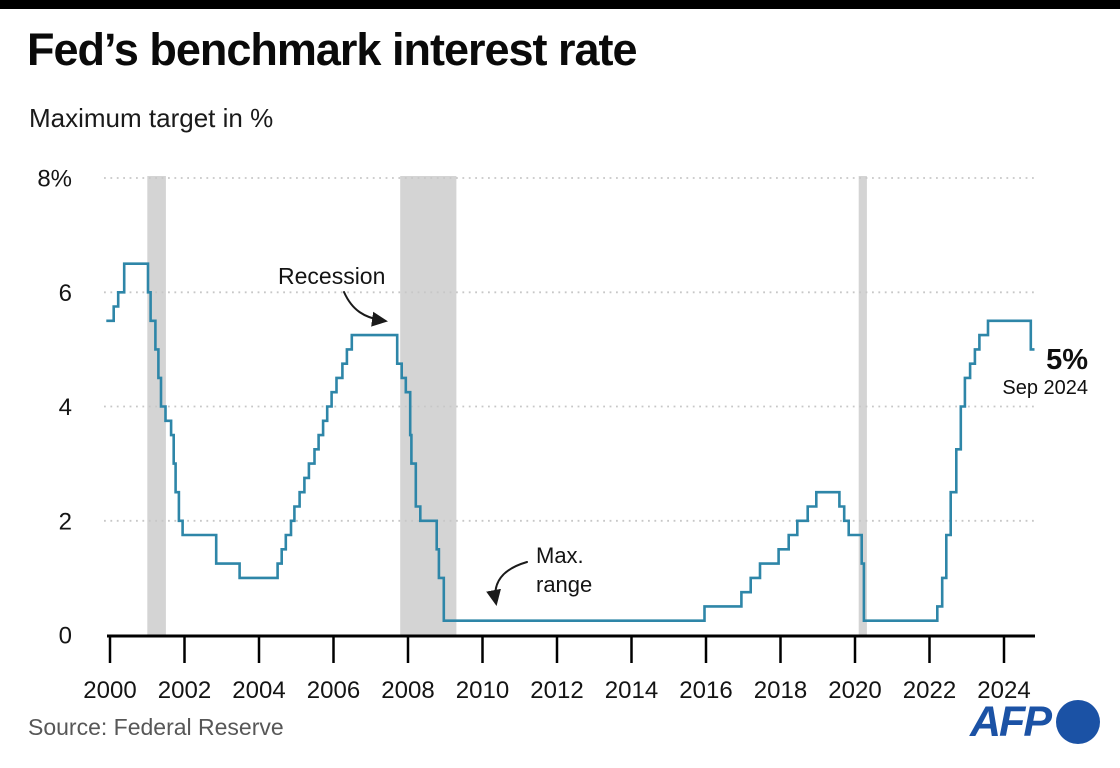  I want to click on source-note: Source: Federal Reserve, so click(156, 727).